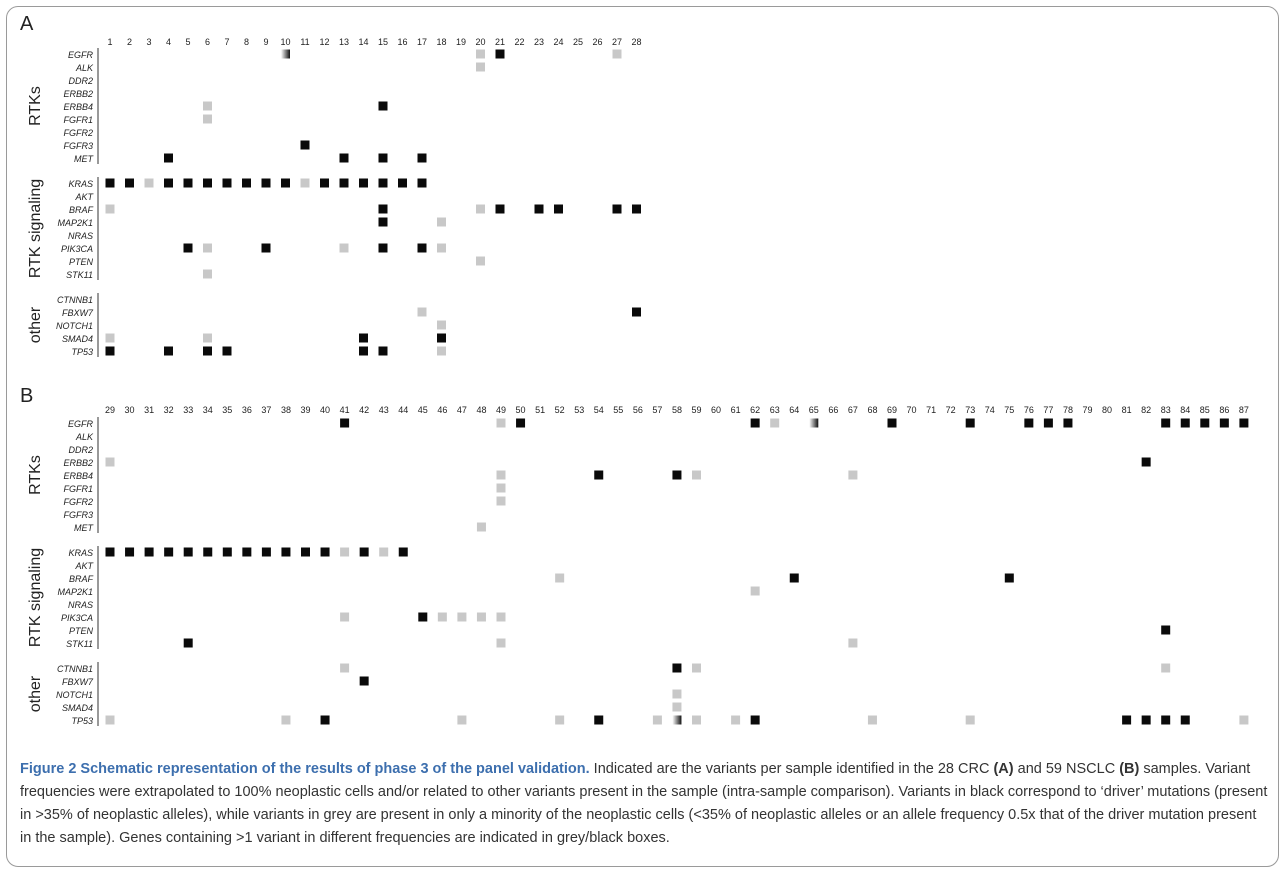 This screenshot has height=873, width=1287. What do you see at coordinates (78, 682) in the screenshot?
I see `gene-label-fbxw7: FBXW7` at bounding box center [78, 682].